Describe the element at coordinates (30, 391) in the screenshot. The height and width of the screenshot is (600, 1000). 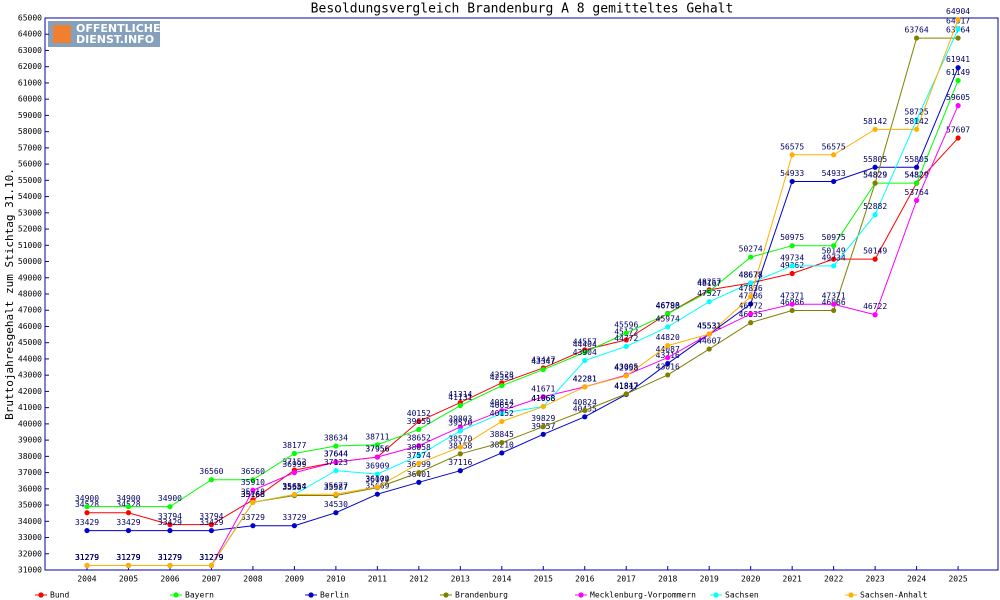
I see `y-tick-label: 42000` at that location.